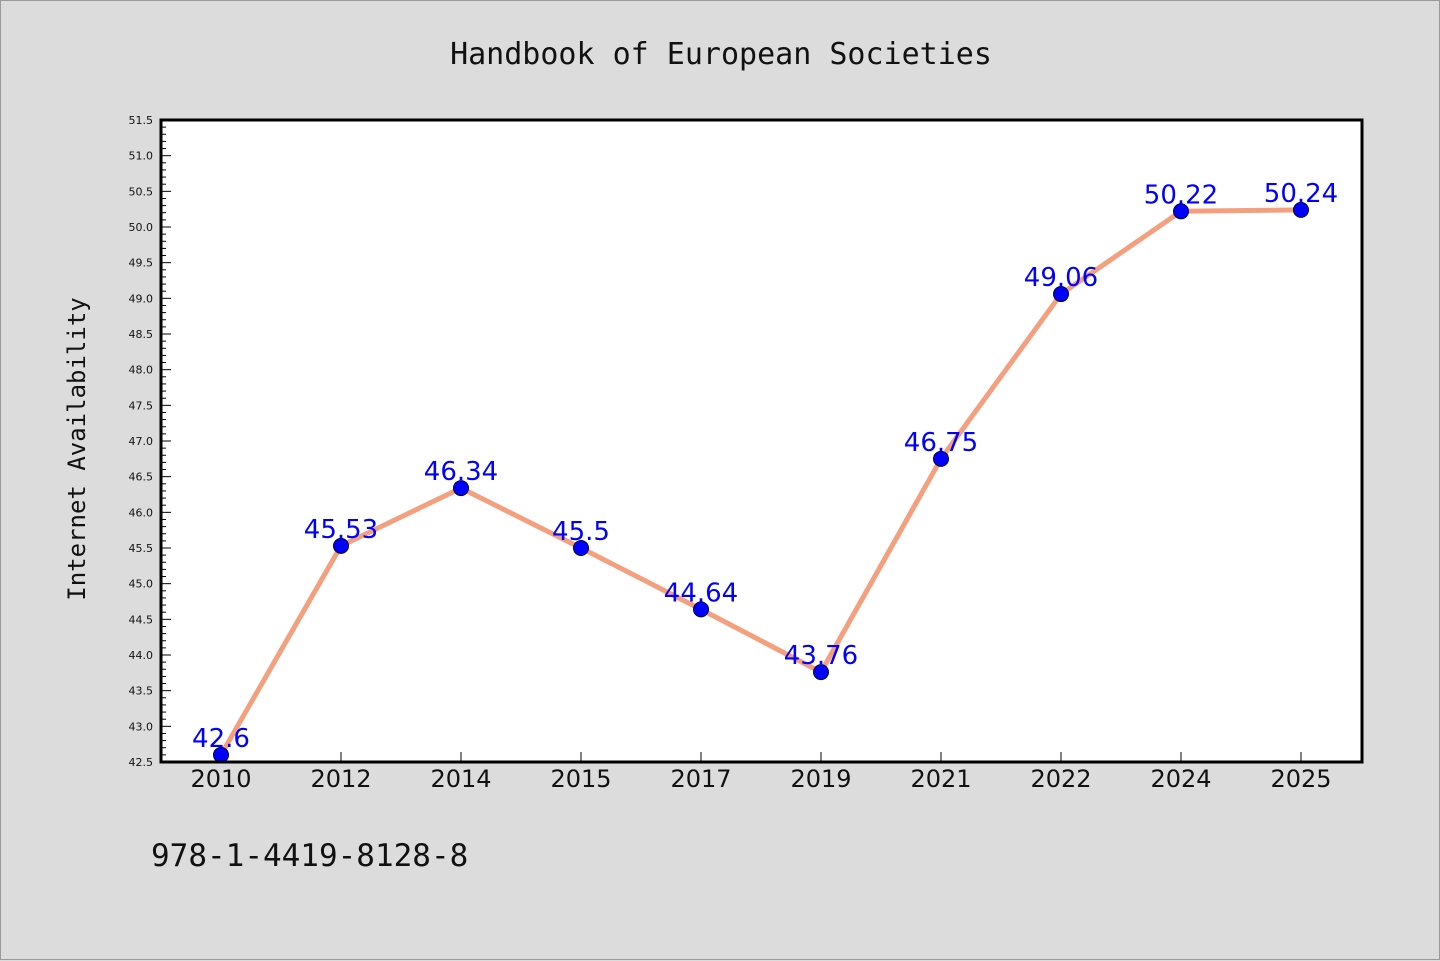 The height and width of the screenshot is (961, 1440). Describe the element at coordinates (941, 443) in the screenshot. I see `data-label: 46.75` at that location.